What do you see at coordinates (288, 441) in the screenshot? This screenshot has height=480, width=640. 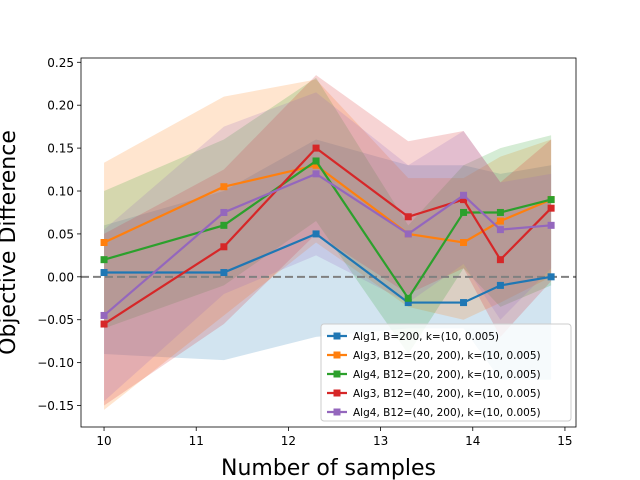 I see `x-tick-label: 12` at bounding box center [288, 441].